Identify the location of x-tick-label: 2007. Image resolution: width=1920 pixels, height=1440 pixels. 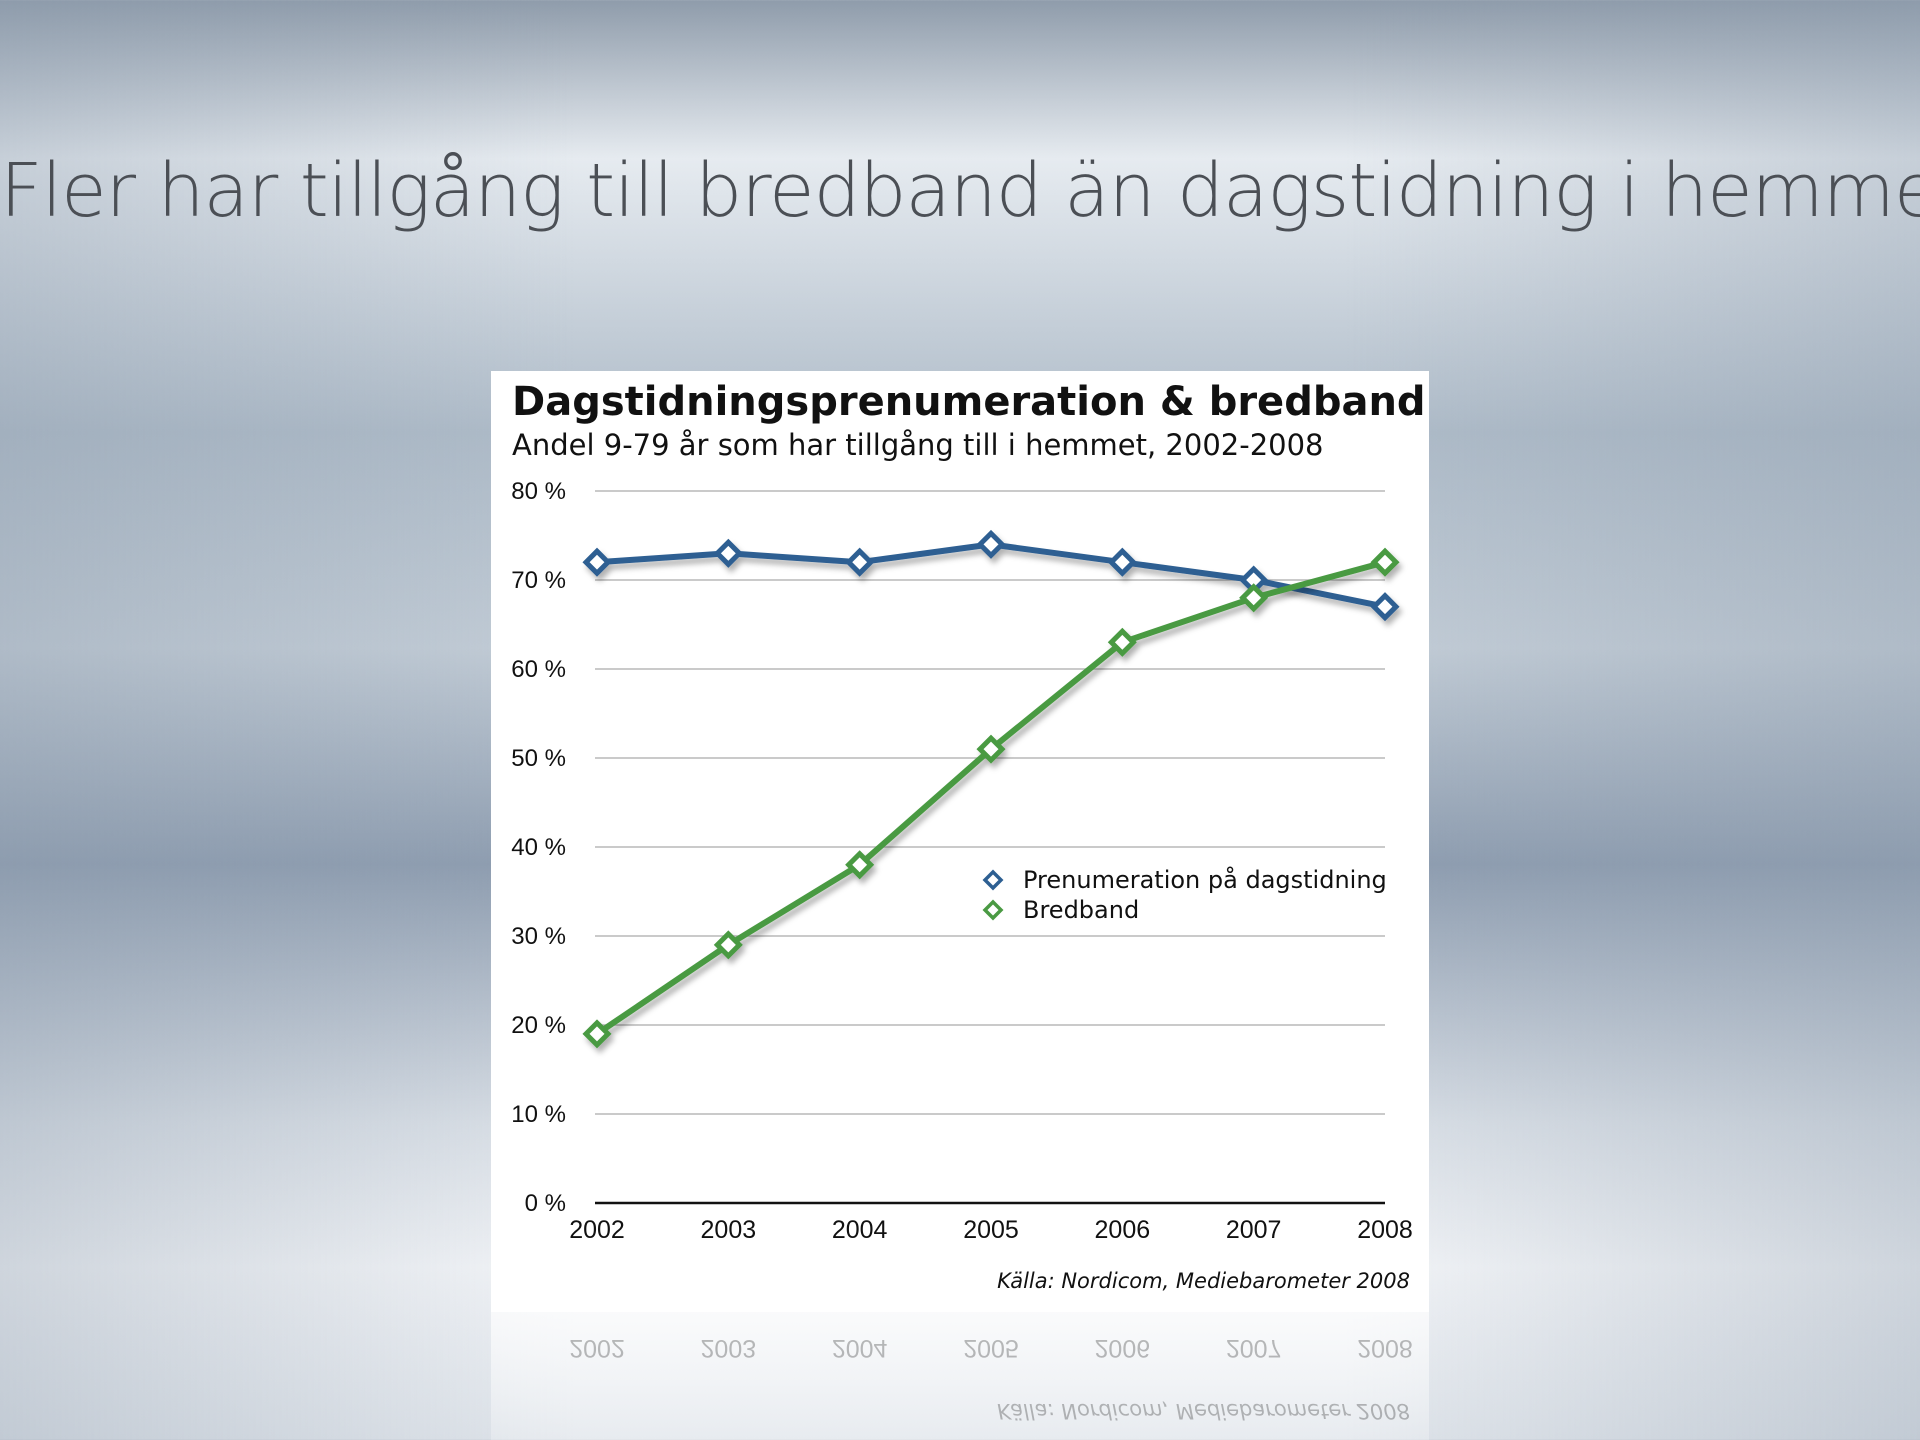
(1254, 1230).